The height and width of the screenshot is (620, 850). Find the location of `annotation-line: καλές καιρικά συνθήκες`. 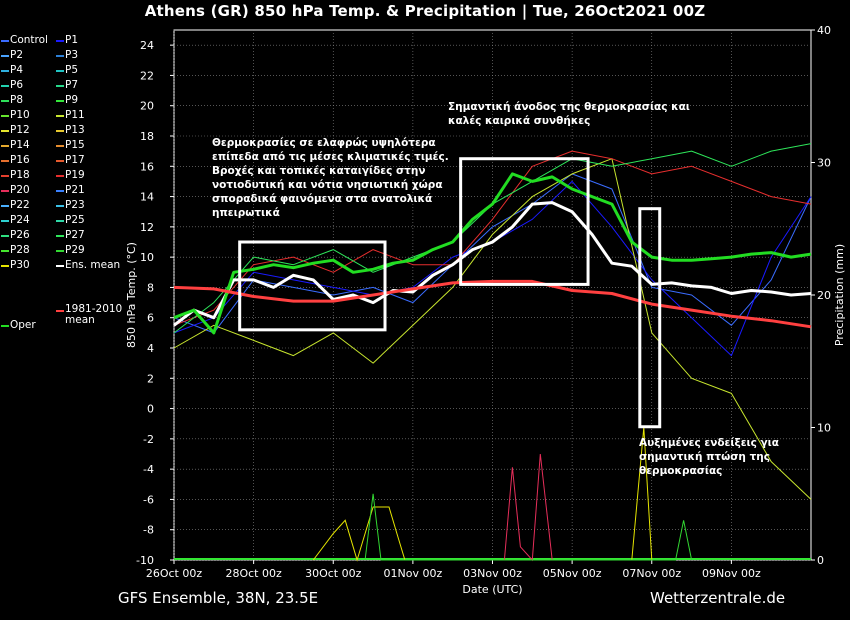

annotation-line: καλές καιρικά συνθήκες is located at coordinates (519, 121).